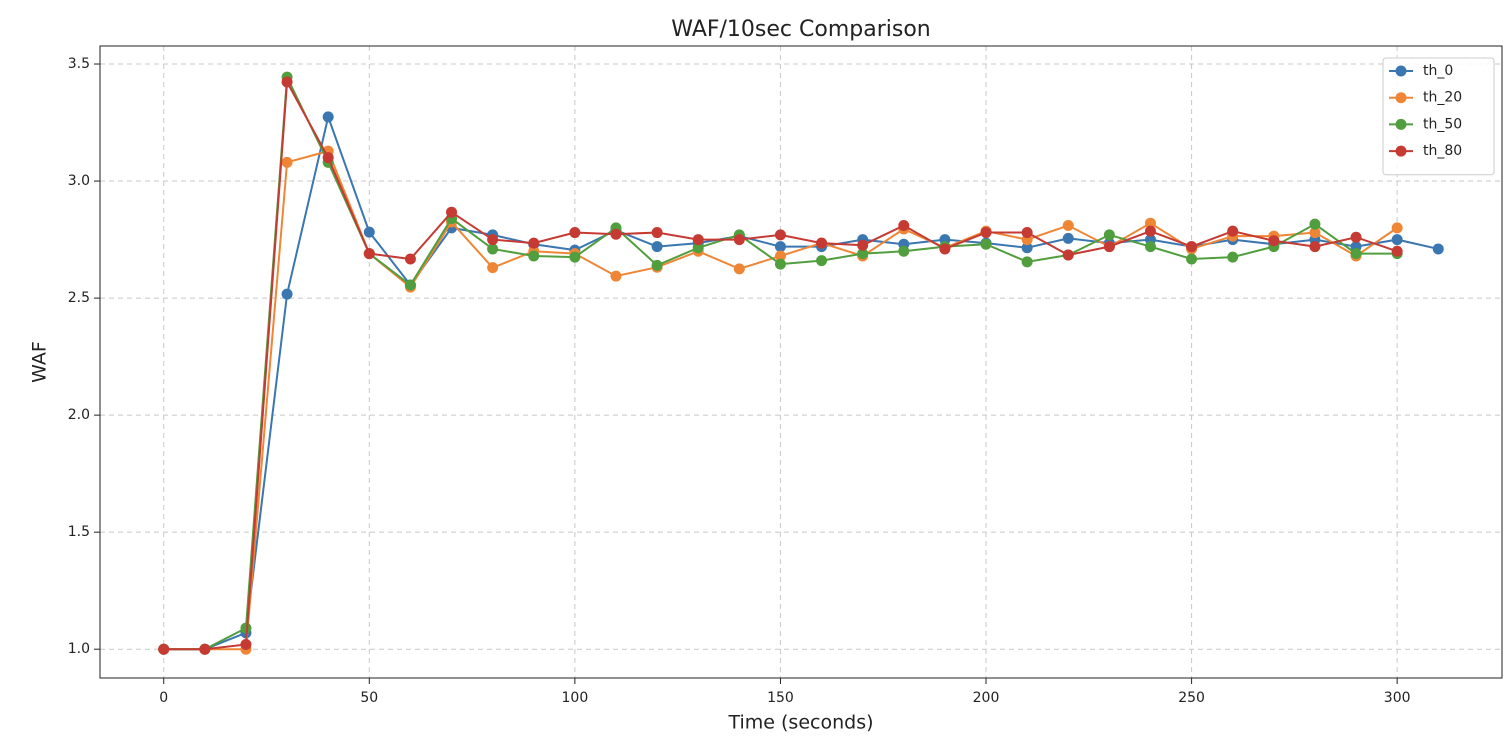 Image resolution: width=1512 pixels, height=756 pixels. I want to click on legend: th_0 th_20 th_50 th_80, so click(1438, 116).